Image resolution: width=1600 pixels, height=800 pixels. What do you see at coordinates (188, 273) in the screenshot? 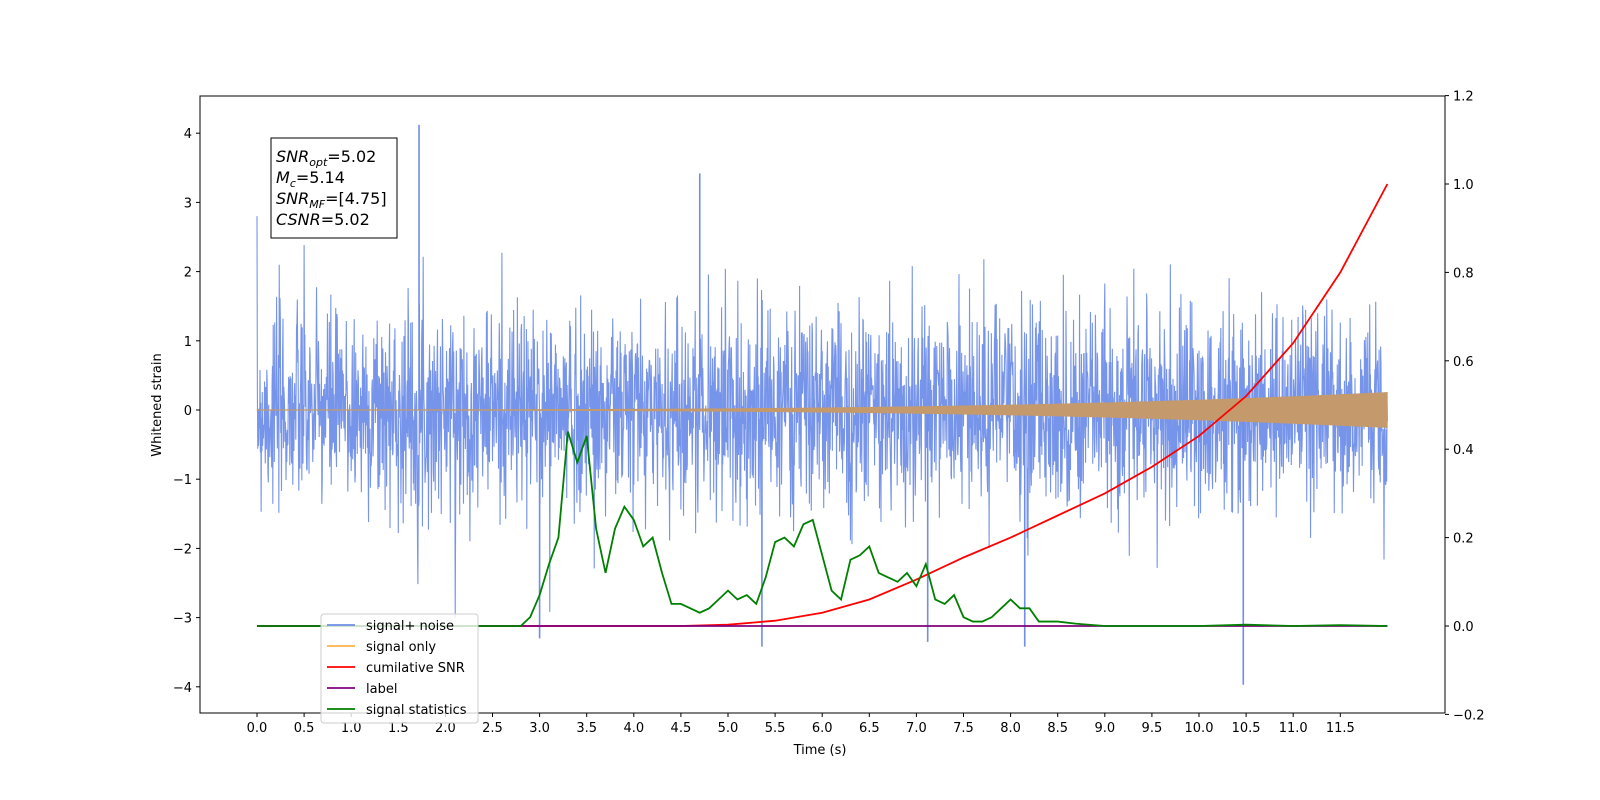
I see `y-tick-label: 2` at bounding box center [188, 273].